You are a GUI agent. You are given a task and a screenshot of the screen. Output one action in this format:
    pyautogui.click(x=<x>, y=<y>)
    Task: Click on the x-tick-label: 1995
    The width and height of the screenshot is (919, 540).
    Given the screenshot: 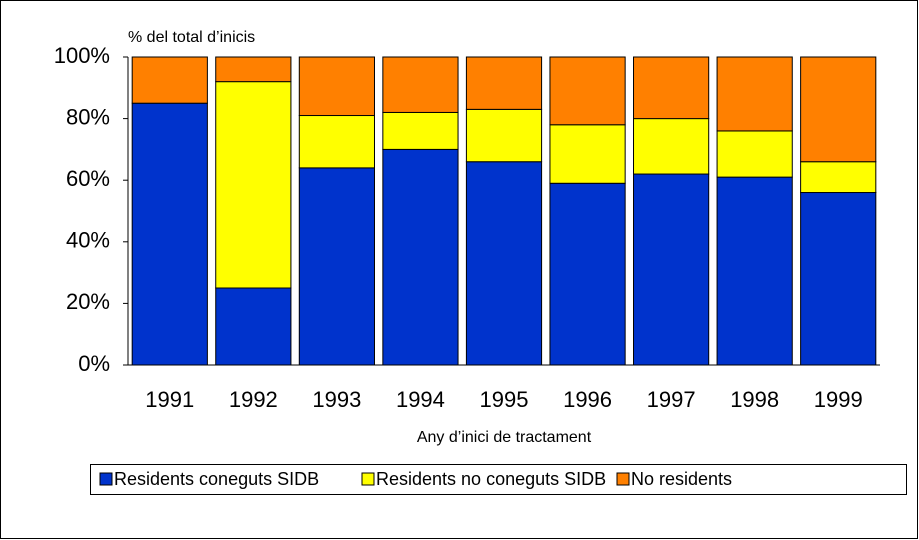 What is the action you would take?
    pyautogui.click(x=504, y=399)
    